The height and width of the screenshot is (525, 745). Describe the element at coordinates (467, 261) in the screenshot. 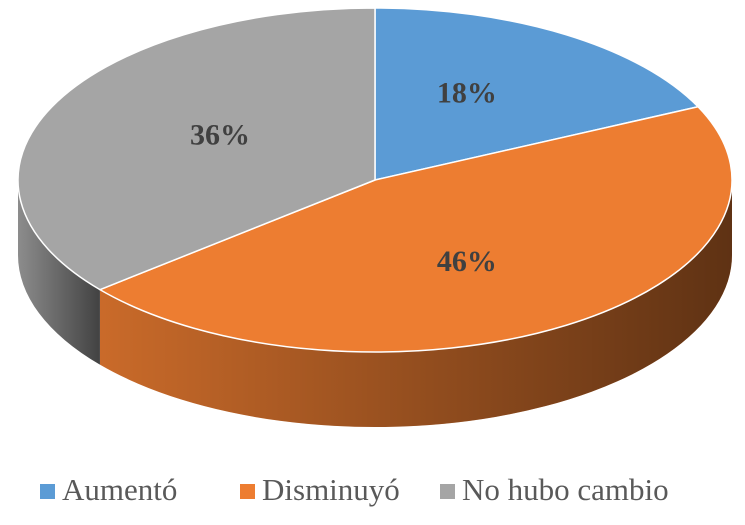

I see `data-label: 46%` at that location.